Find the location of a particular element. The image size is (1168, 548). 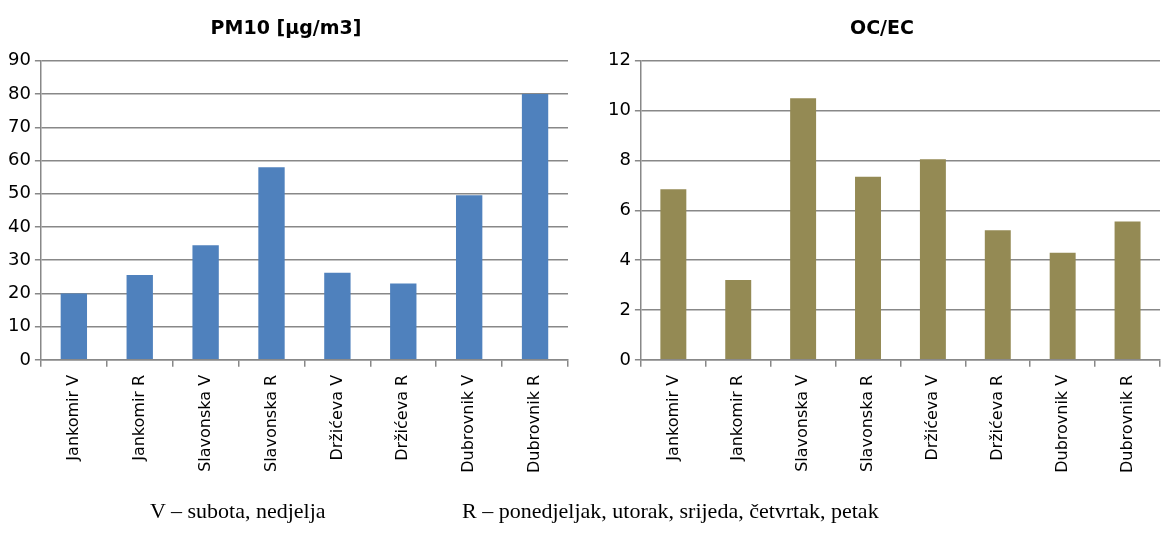

y-tick-label: 60 is located at coordinates (19, 159).